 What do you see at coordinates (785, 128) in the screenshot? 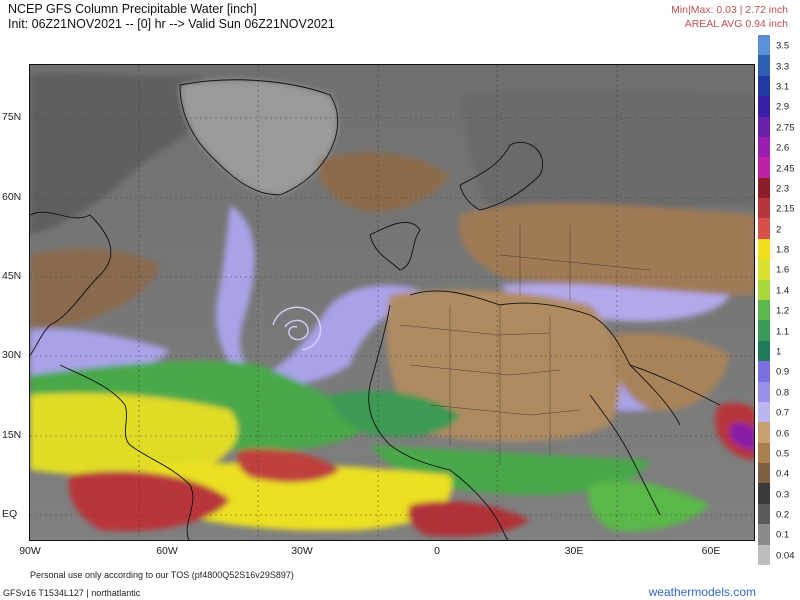
I see `colorbar-level-label: 2.75` at bounding box center [785, 128].